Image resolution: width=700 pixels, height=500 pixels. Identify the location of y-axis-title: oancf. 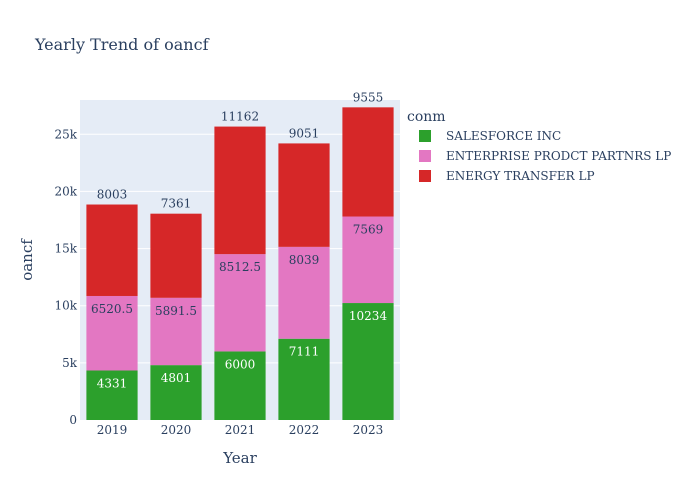
(27, 259).